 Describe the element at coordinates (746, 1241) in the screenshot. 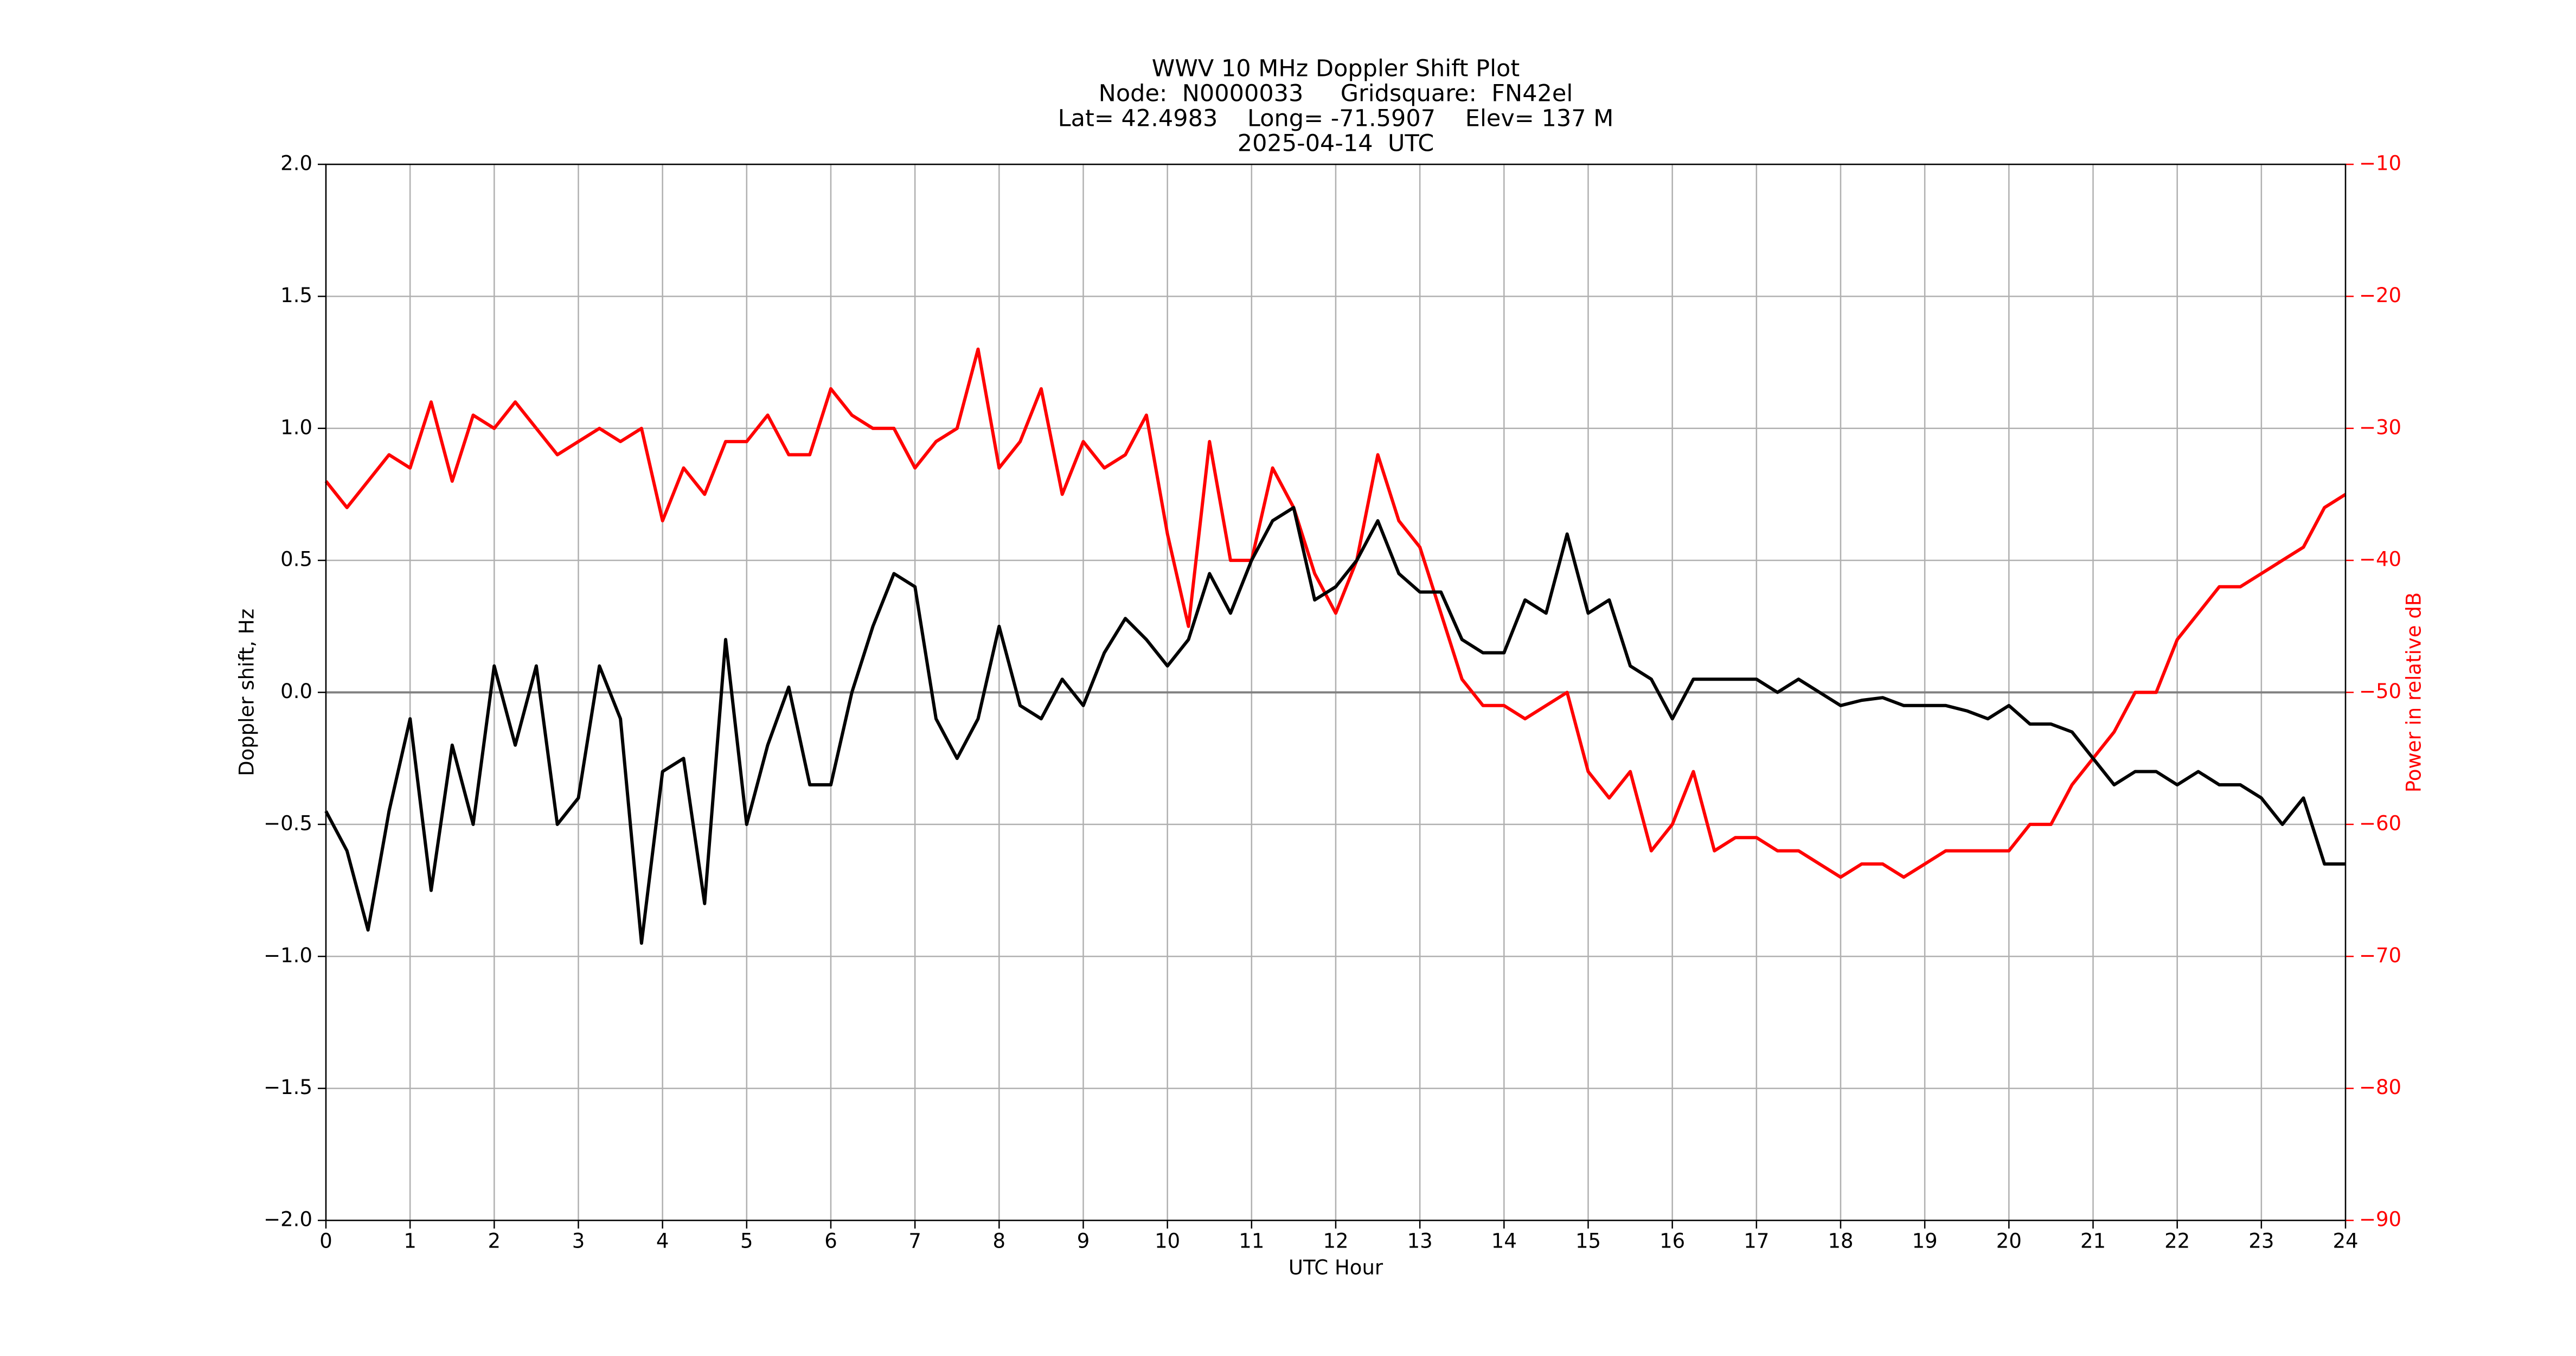

I see `x-tick-label: 5` at that location.